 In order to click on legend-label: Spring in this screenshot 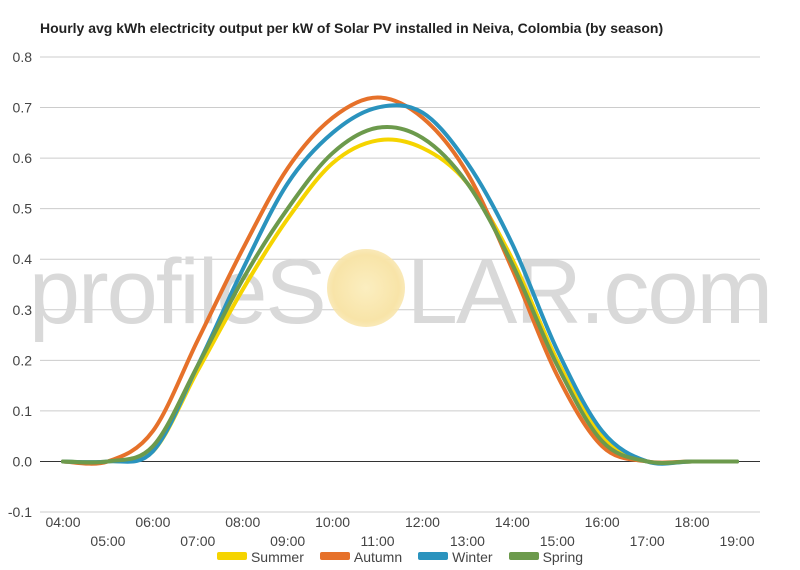, I will do `click(563, 557)`.